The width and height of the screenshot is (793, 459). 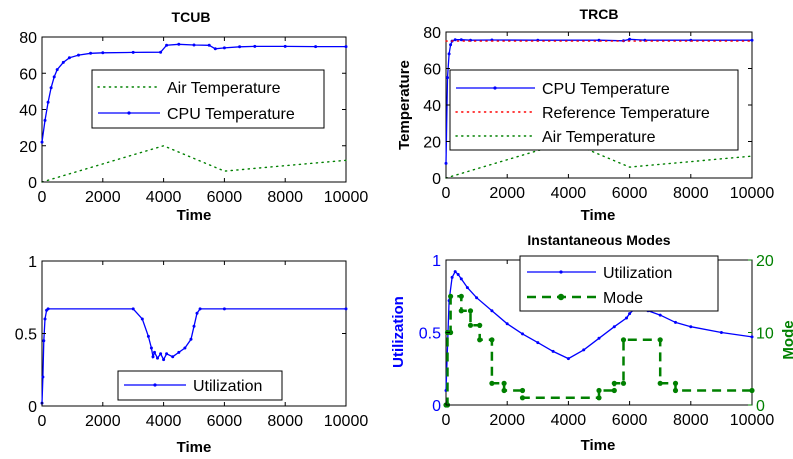 What do you see at coordinates (432, 33) in the screenshot?
I see `y-tick-label: 80` at bounding box center [432, 33].